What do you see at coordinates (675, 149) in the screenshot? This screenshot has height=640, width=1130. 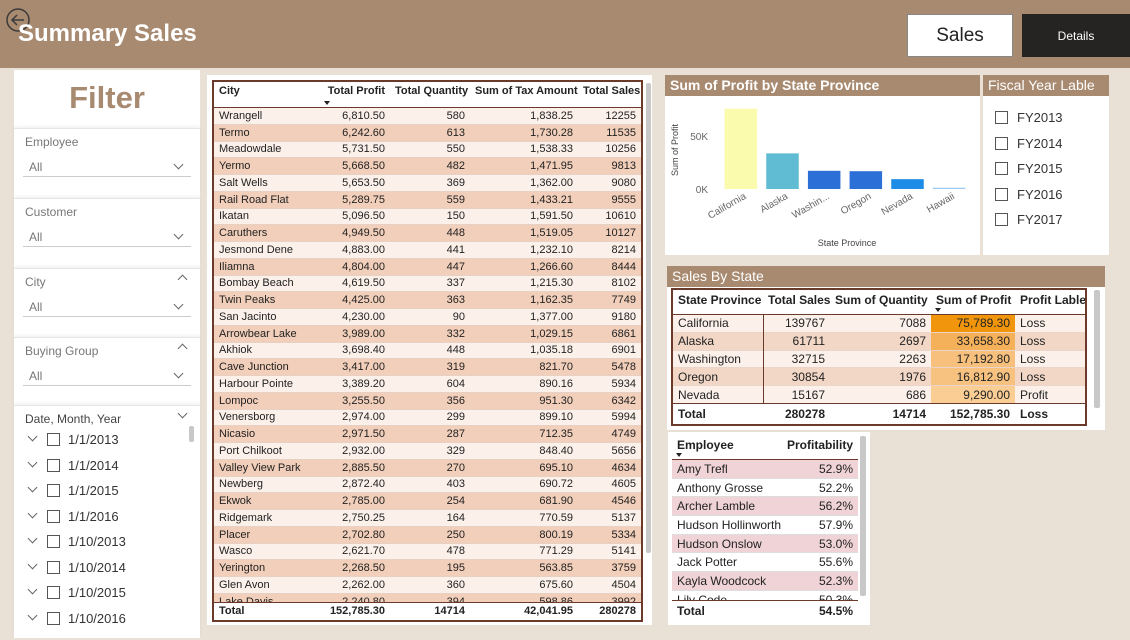 I see `y-axis-label: Sum of Profit` at bounding box center [675, 149].